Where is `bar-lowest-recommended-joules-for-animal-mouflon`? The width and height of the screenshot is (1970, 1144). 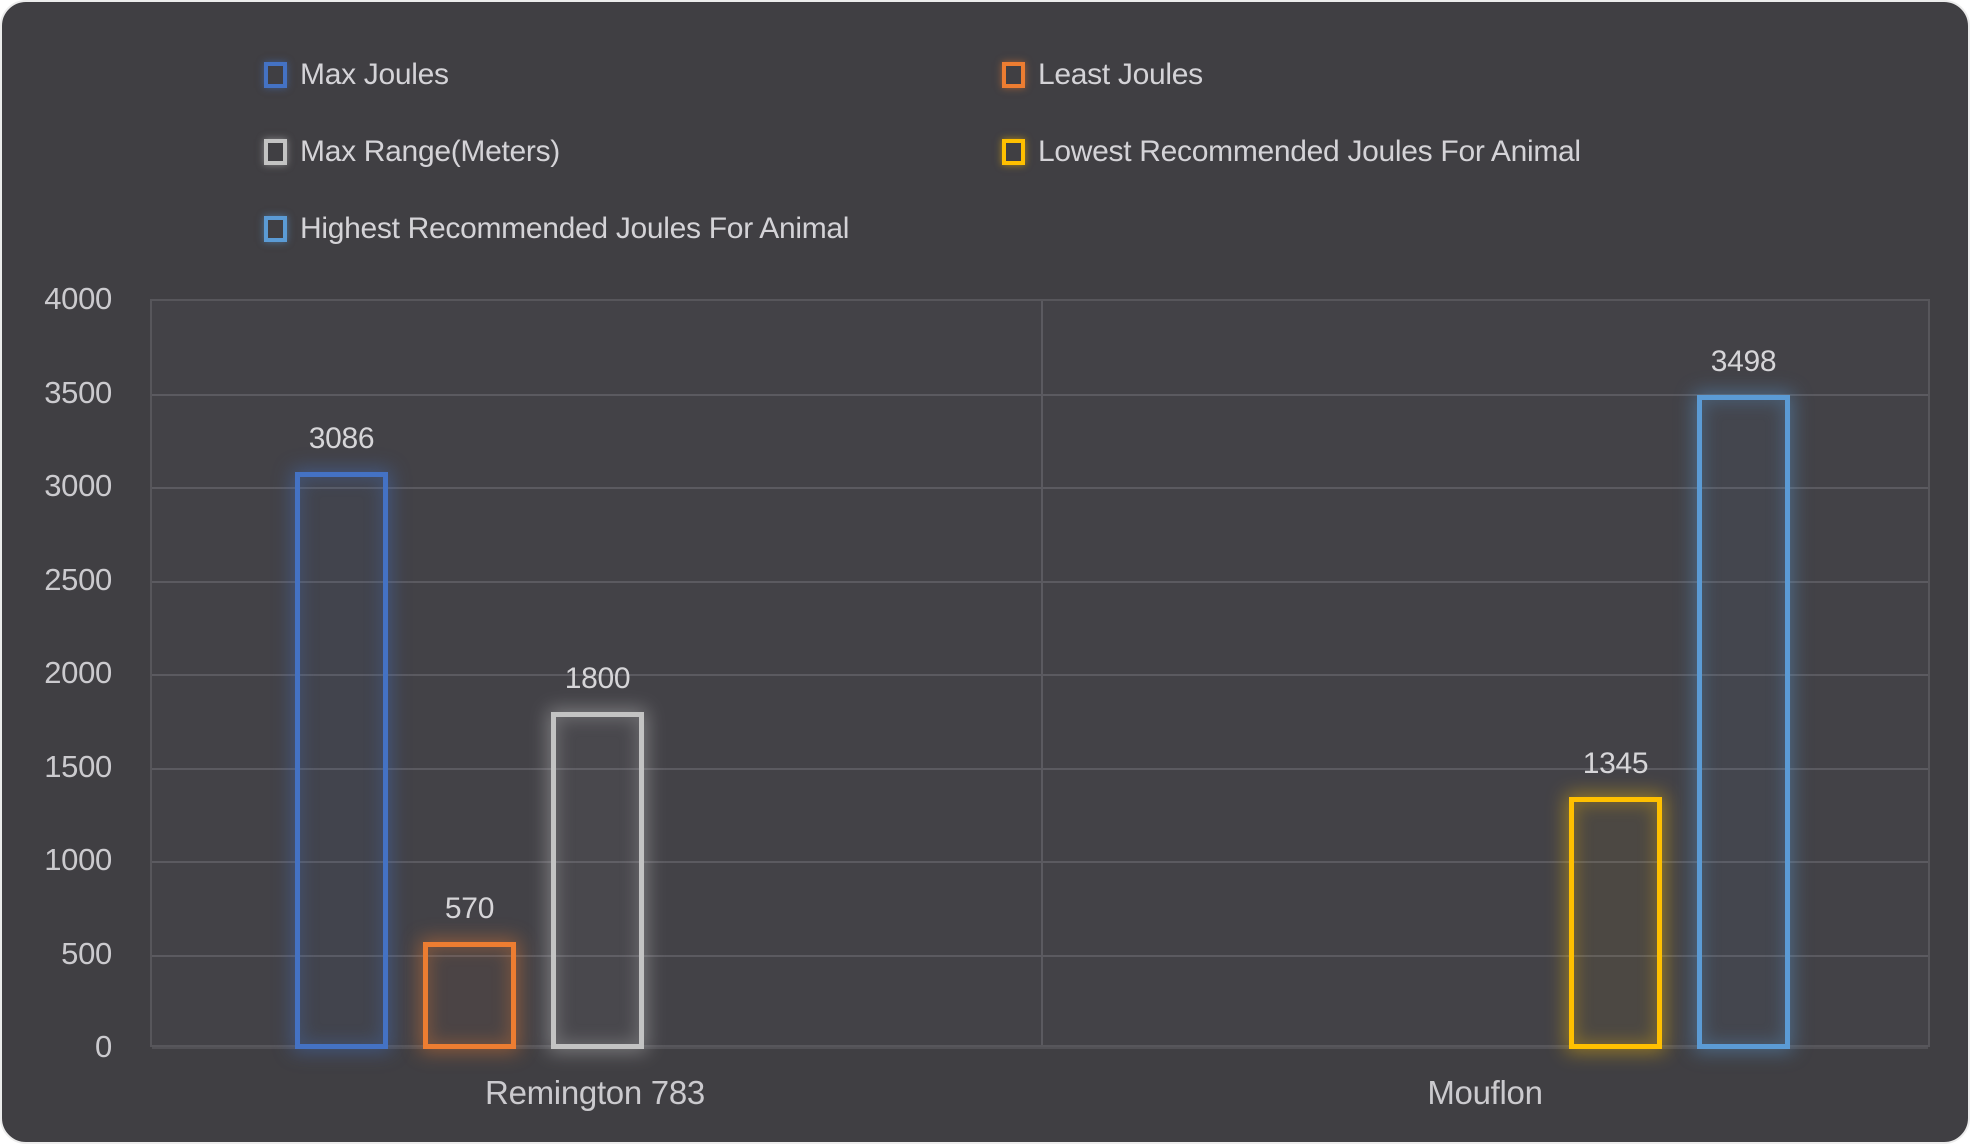 bar-lowest-recommended-joules-for-animal-mouflon is located at coordinates (1615, 923).